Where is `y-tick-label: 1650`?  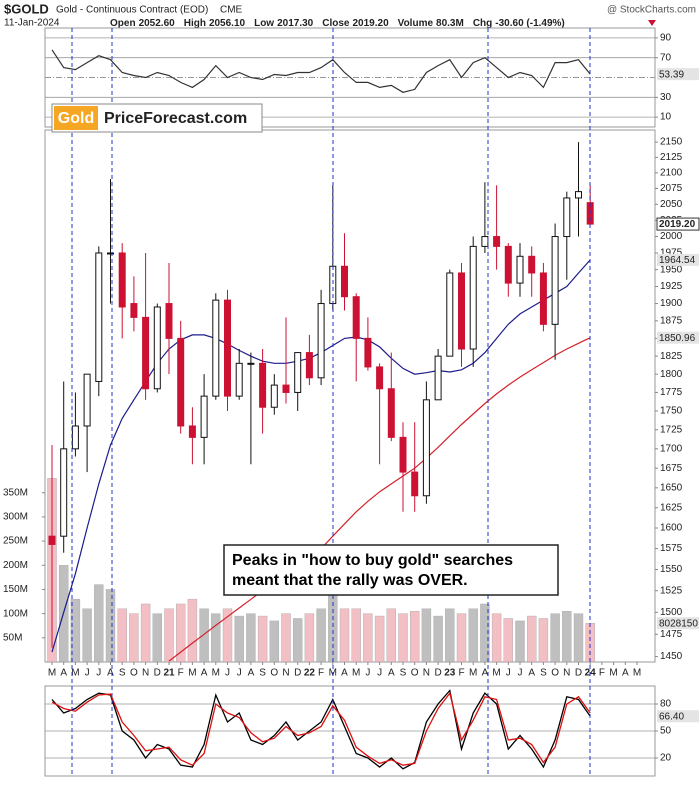 y-tick-label: 1650 is located at coordinates (671, 487).